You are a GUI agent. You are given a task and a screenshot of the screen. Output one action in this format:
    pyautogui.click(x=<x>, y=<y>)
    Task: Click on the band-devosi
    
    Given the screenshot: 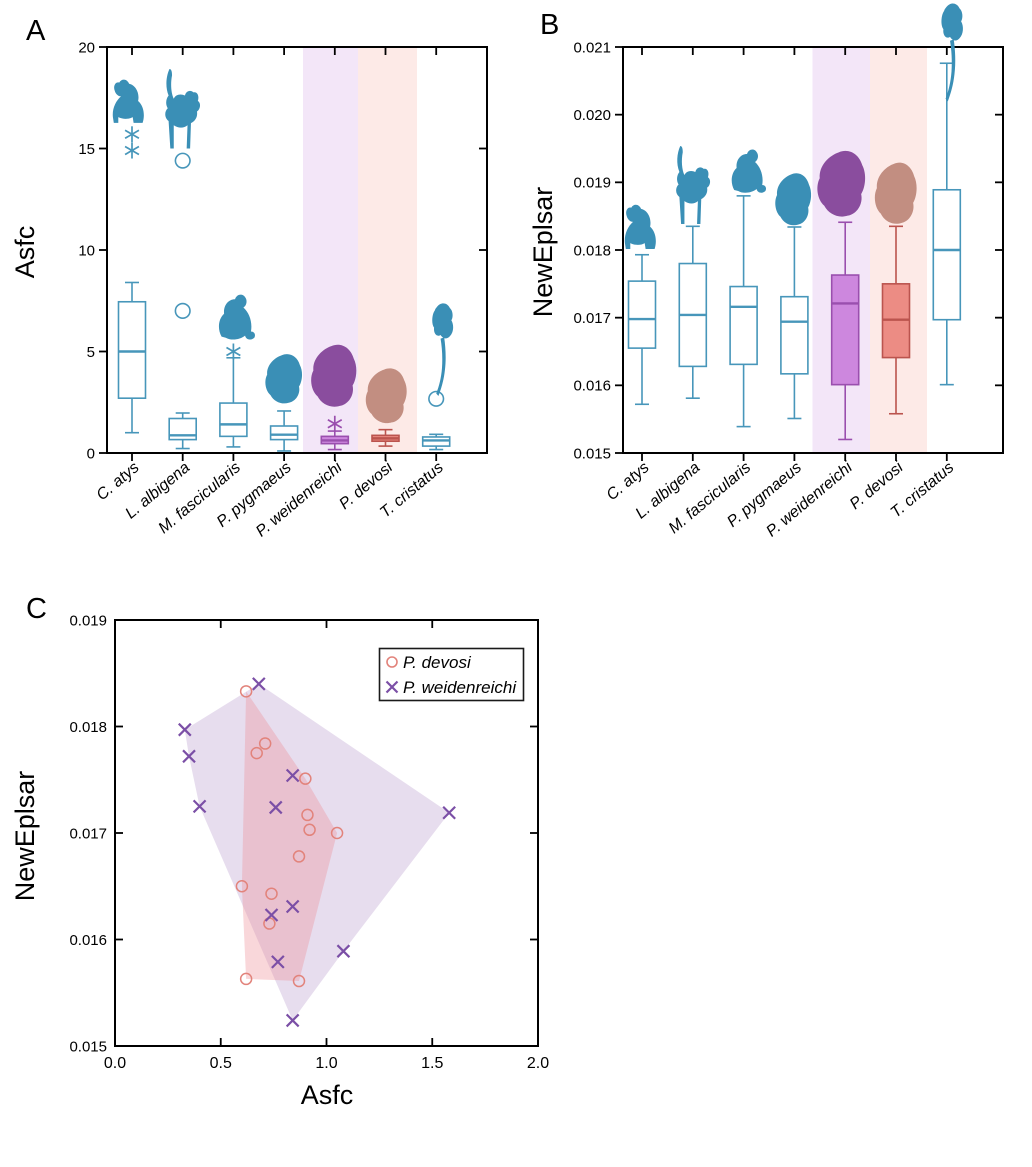 What is the action you would take?
    pyautogui.click(x=898, y=250)
    